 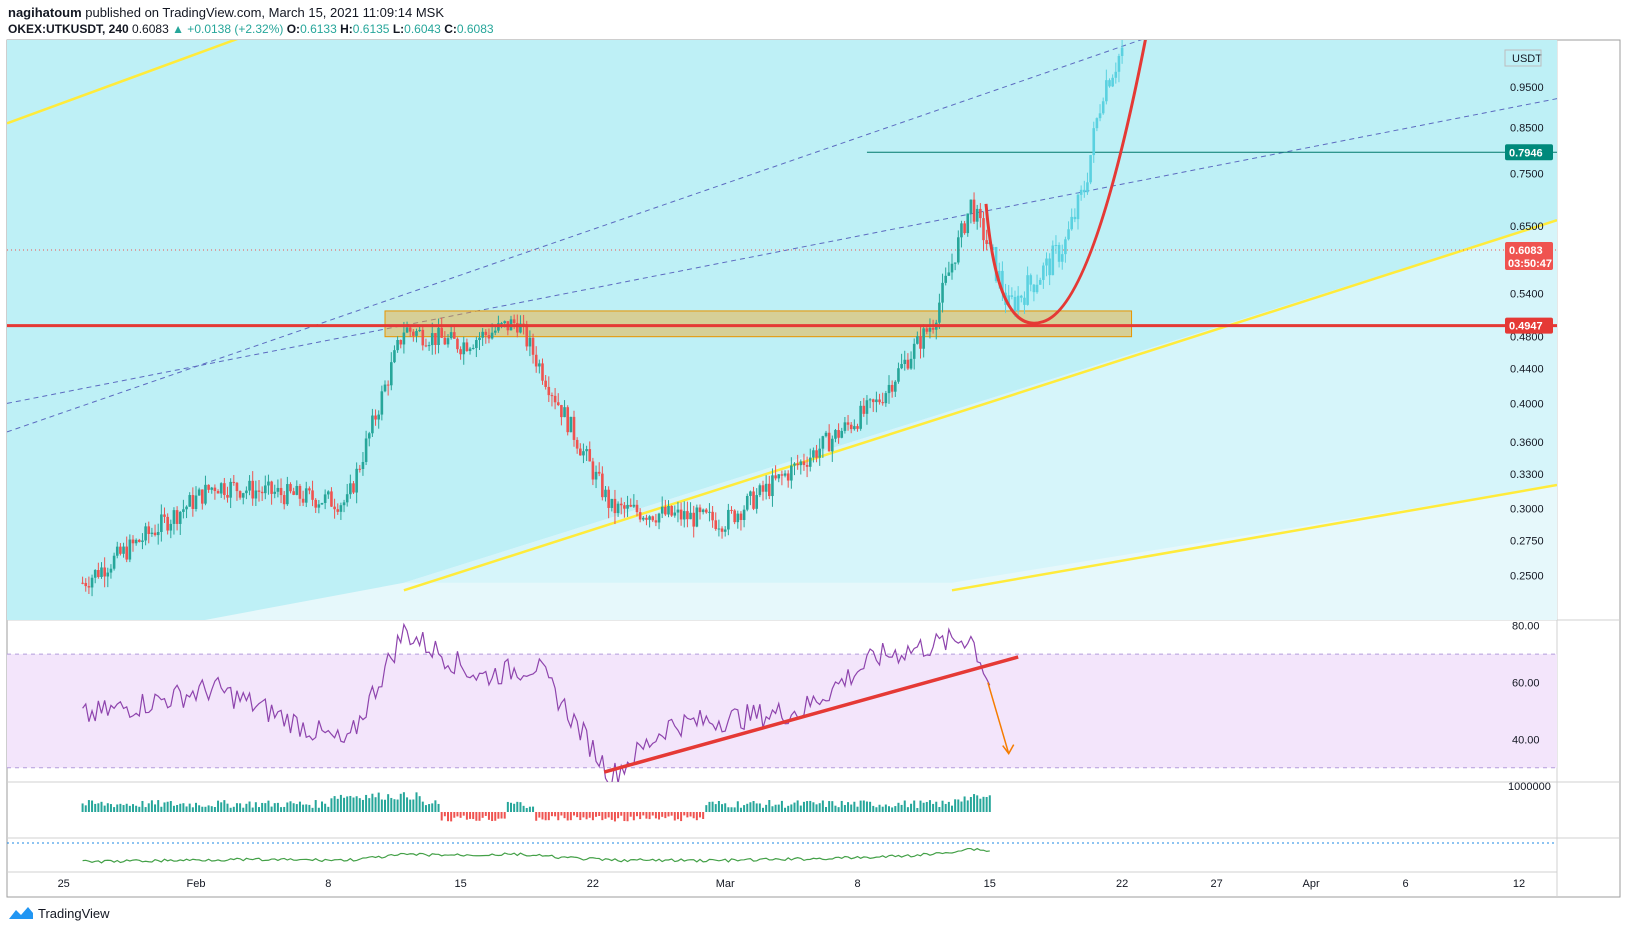 What do you see at coordinates (59, 913) in the screenshot?
I see `tradingview-footer: TradingView` at bounding box center [59, 913].